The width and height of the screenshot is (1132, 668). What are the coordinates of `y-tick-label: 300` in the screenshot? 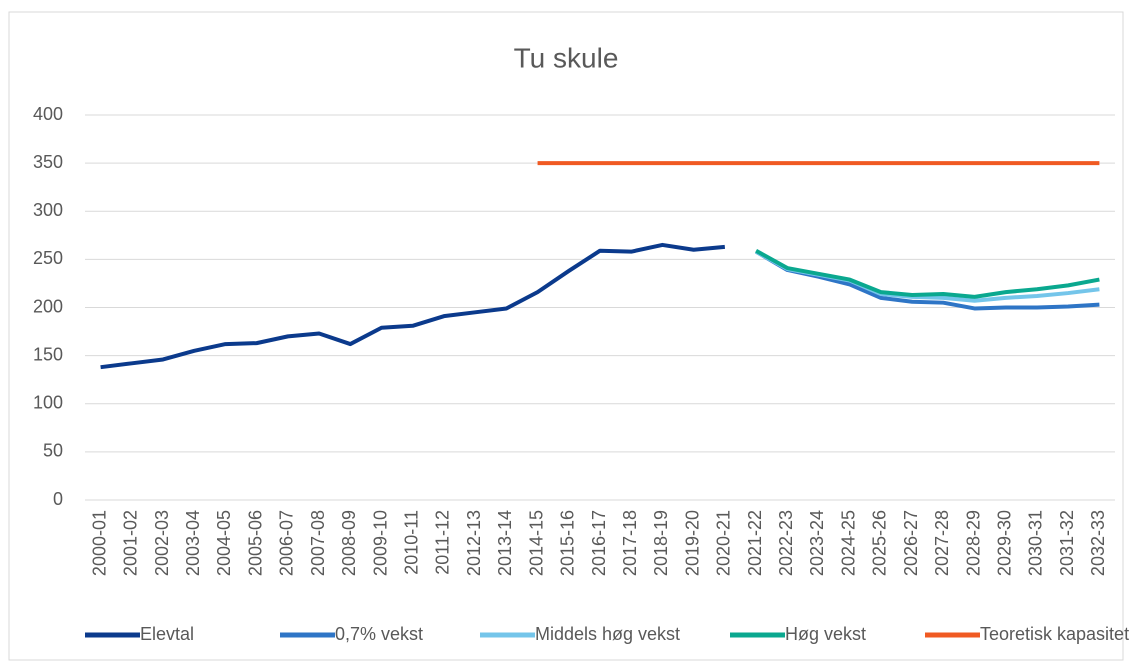 It's located at (48, 210).